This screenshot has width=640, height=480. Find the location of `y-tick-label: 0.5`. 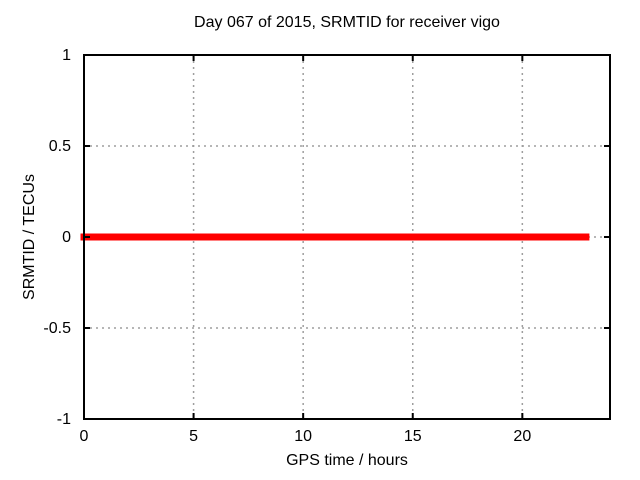

y-tick-label: 0.5 is located at coordinates (60, 146).